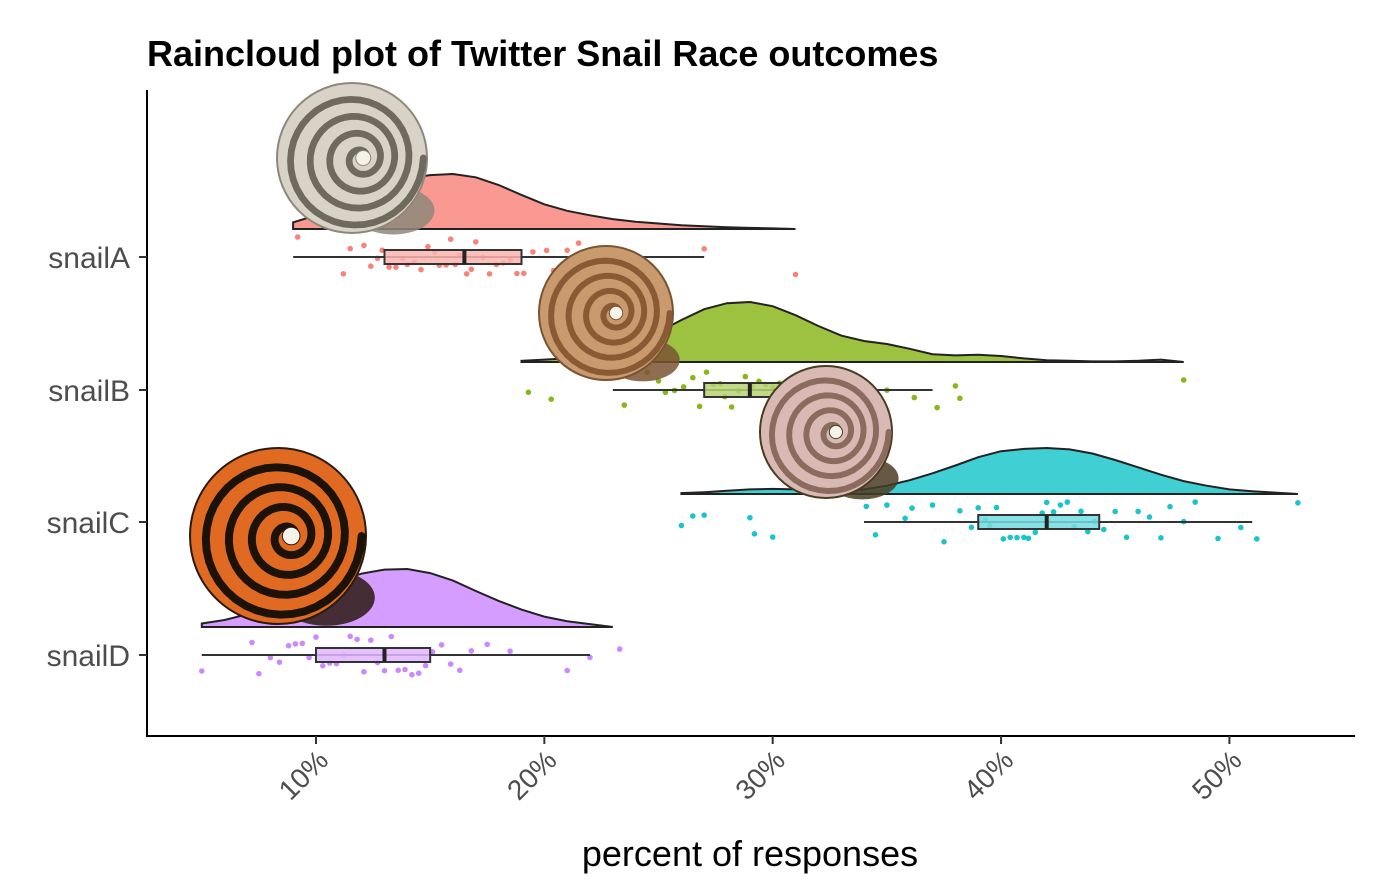 The image size is (1400, 896). I want to click on snailC-box, so click(1039, 522).